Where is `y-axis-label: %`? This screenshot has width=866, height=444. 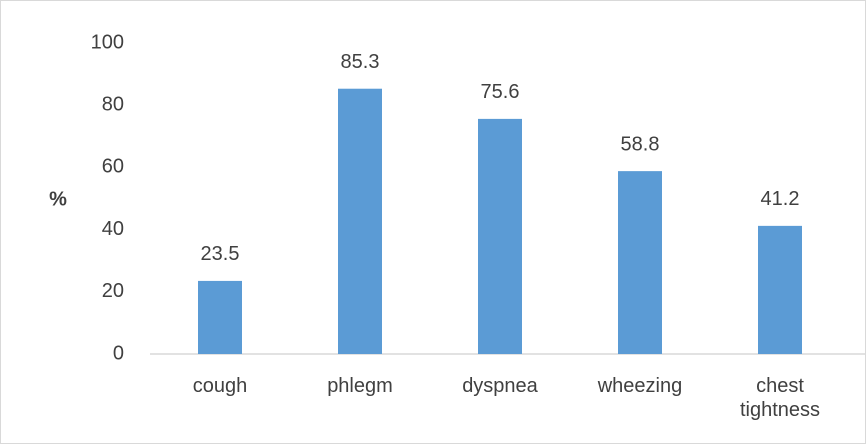 y-axis-label: % is located at coordinates (58, 199).